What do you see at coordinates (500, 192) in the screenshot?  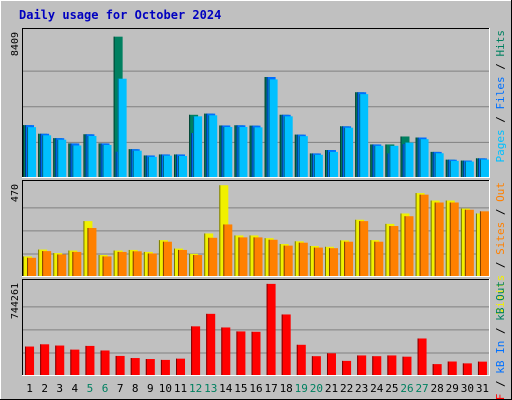 I see `legend-entry: Out` at bounding box center [500, 192].